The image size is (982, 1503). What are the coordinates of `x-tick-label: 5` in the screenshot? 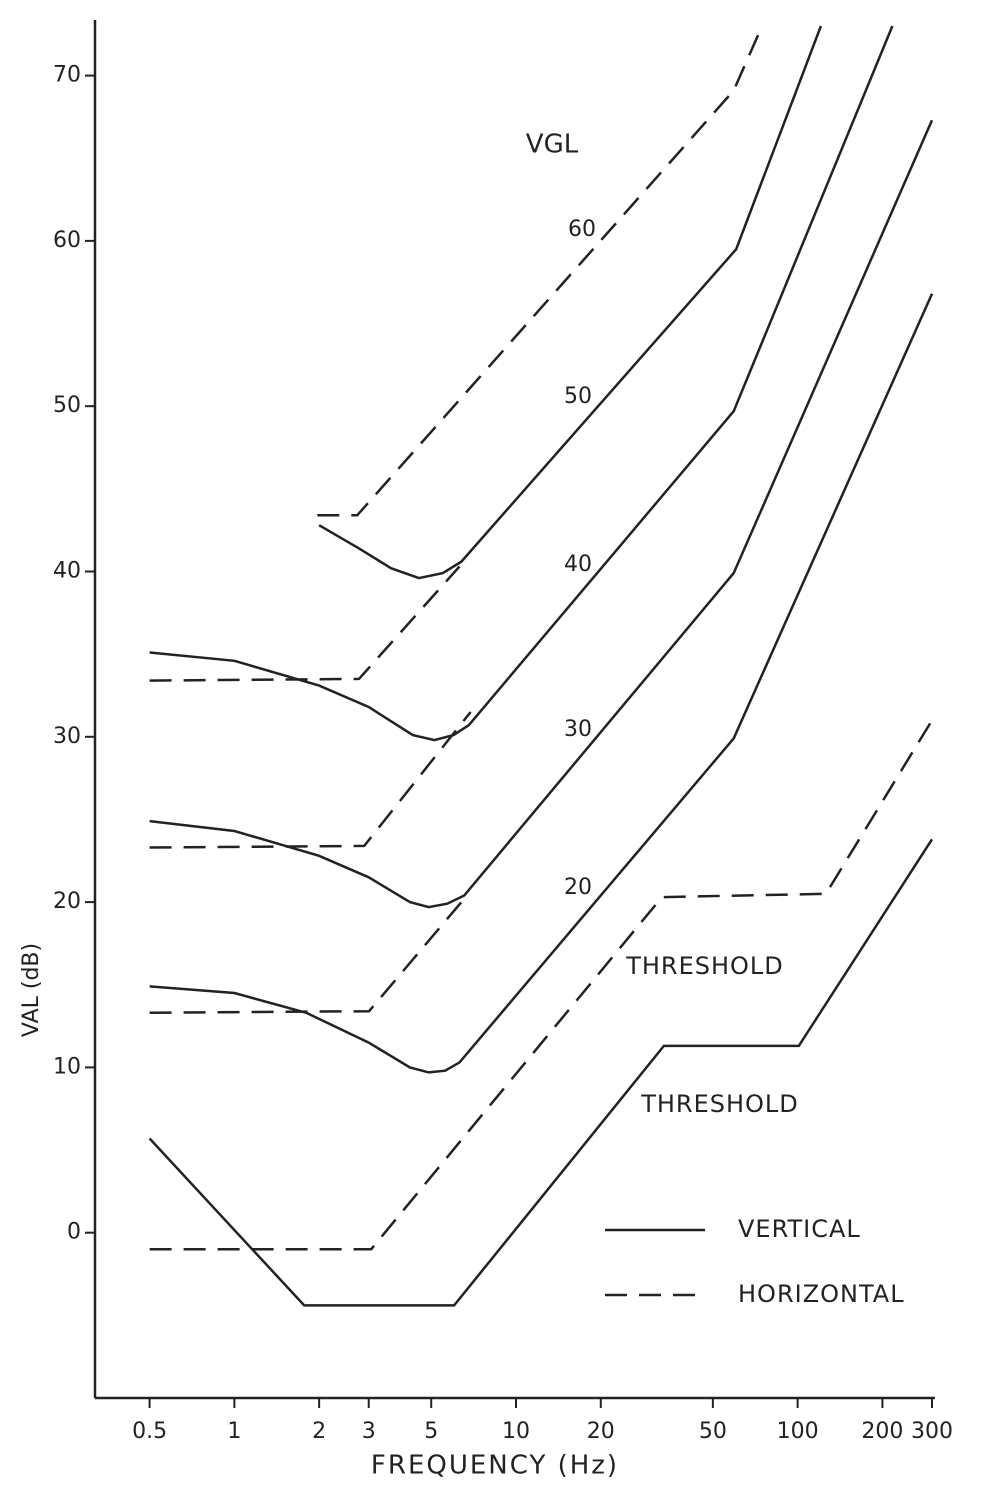 It's located at (431, 1431).